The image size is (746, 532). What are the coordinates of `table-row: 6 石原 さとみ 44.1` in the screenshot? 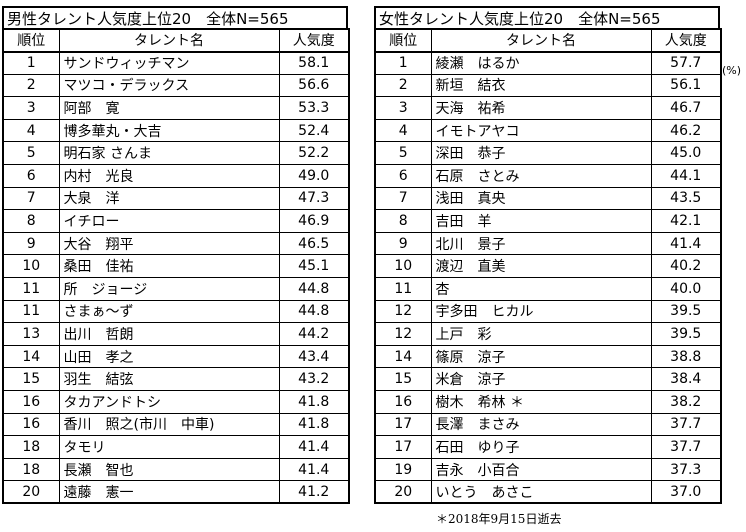 It's located at (548, 176).